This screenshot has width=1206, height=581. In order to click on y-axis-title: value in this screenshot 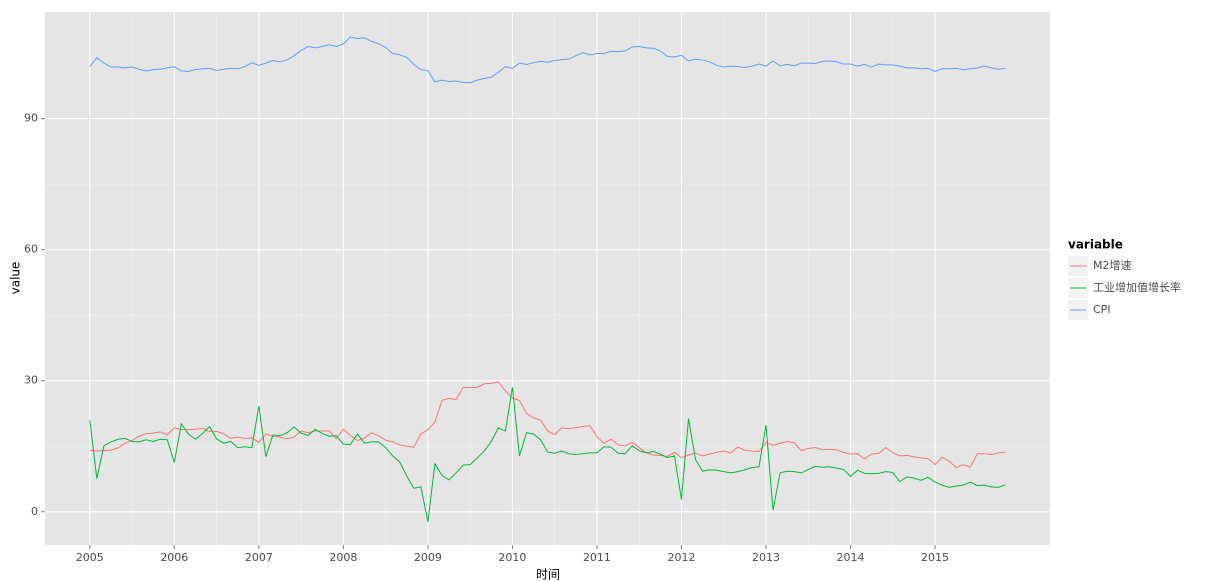, I will do `click(16, 278)`.